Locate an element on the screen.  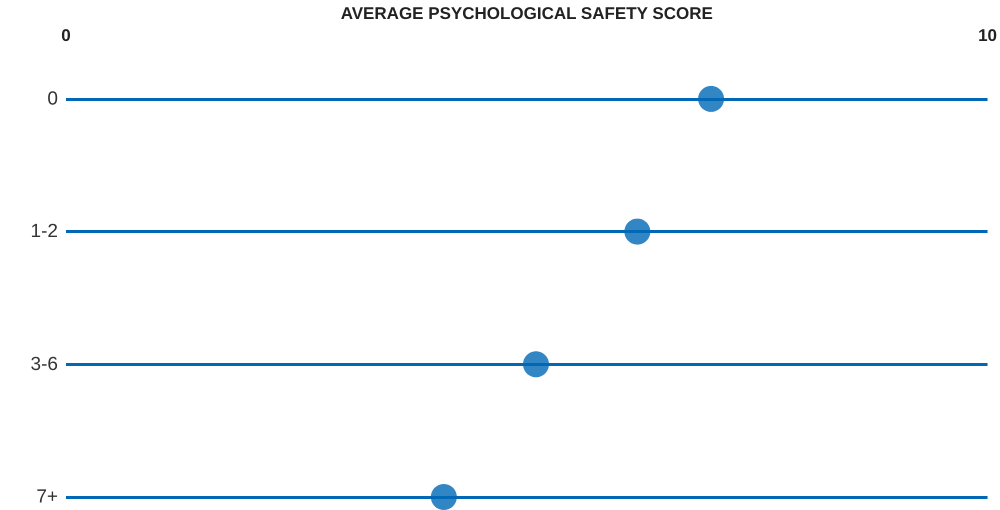
y-tick-label: 7+ is located at coordinates (47, 497).